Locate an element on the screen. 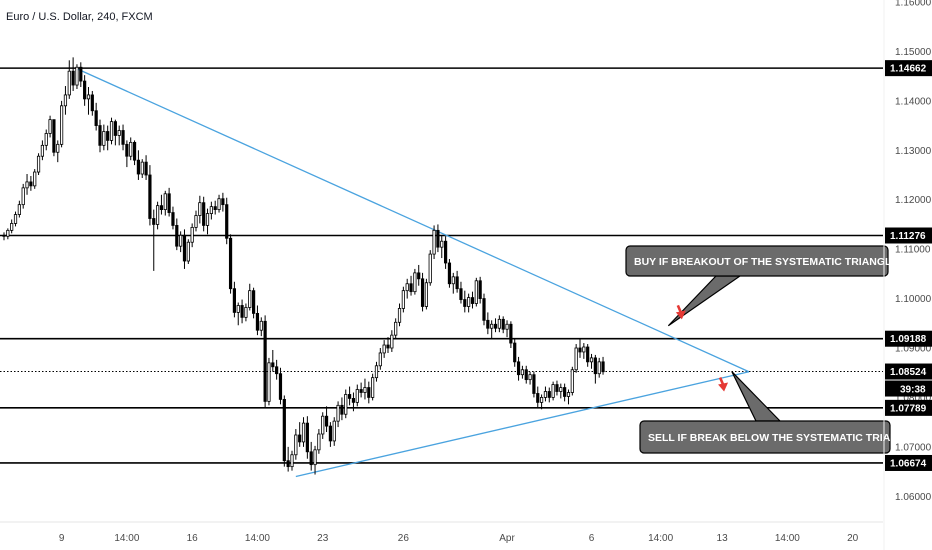 The height and width of the screenshot is (550, 932). time-tick-label: 23 is located at coordinates (323, 538).